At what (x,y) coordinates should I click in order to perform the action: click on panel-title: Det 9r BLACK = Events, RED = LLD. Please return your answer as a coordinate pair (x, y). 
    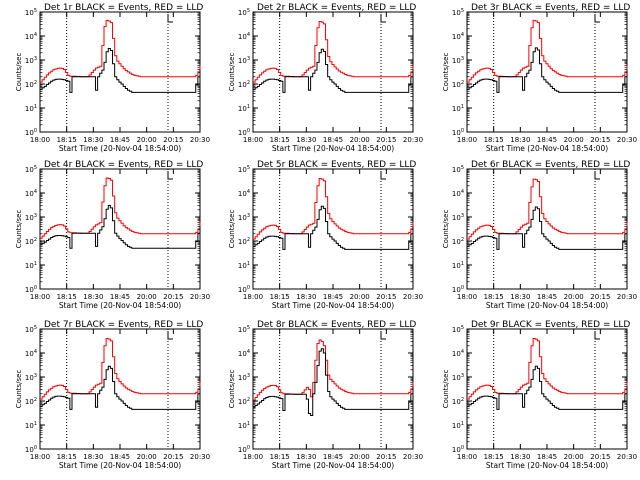
    Looking at the image, I should click on (550, 325).